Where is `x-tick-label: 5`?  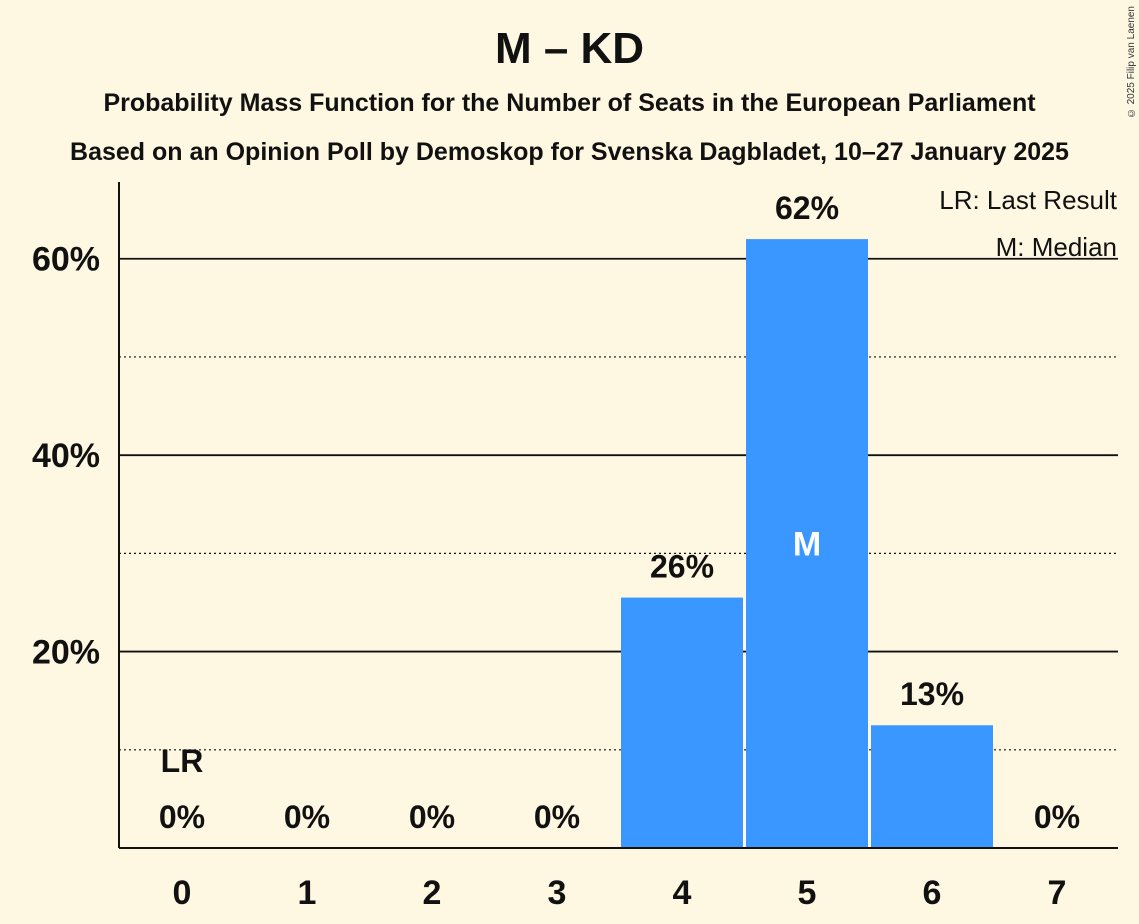
x-tick-label: 5 is located at coordinates (807, 893).